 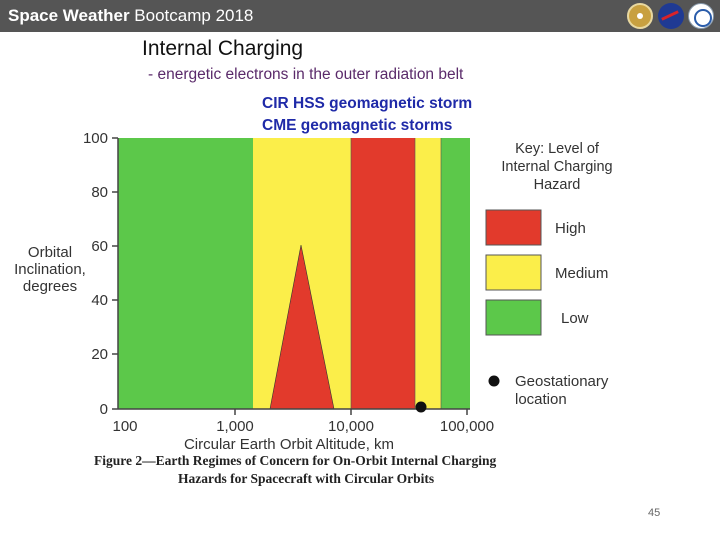 I want to click on nasa-logo-icon, so click(x=671, y=16).